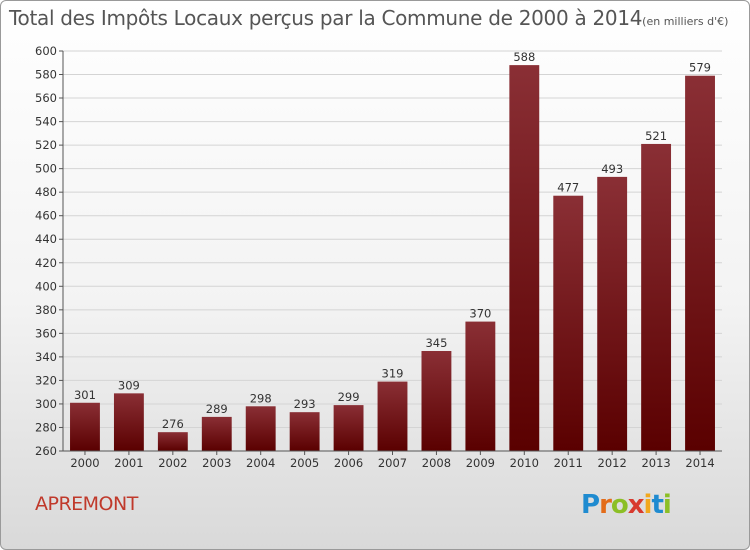  I want to click on value-label-2014: 579, so click(700, 68).